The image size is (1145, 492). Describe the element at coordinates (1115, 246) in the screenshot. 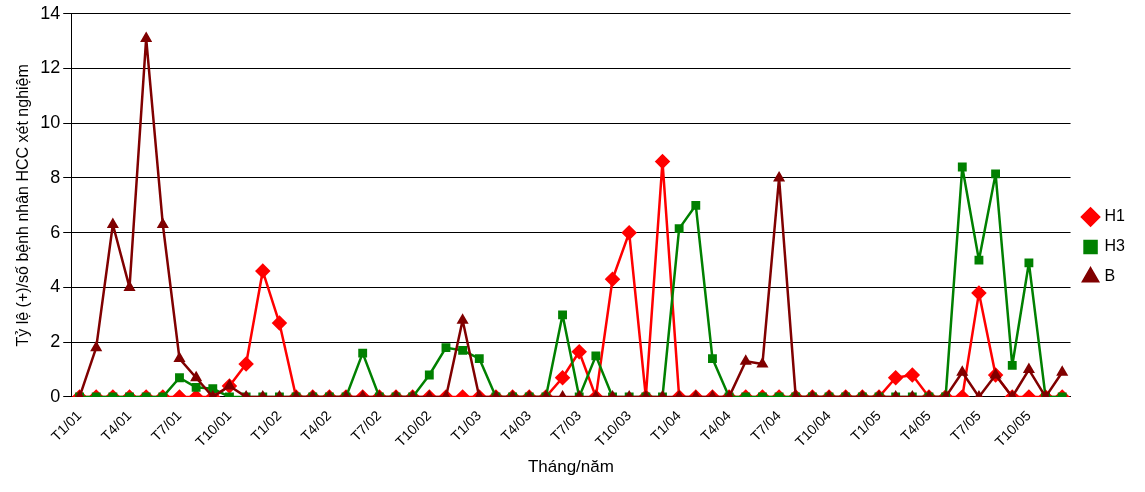

I see `legend-label: H3` at that location.